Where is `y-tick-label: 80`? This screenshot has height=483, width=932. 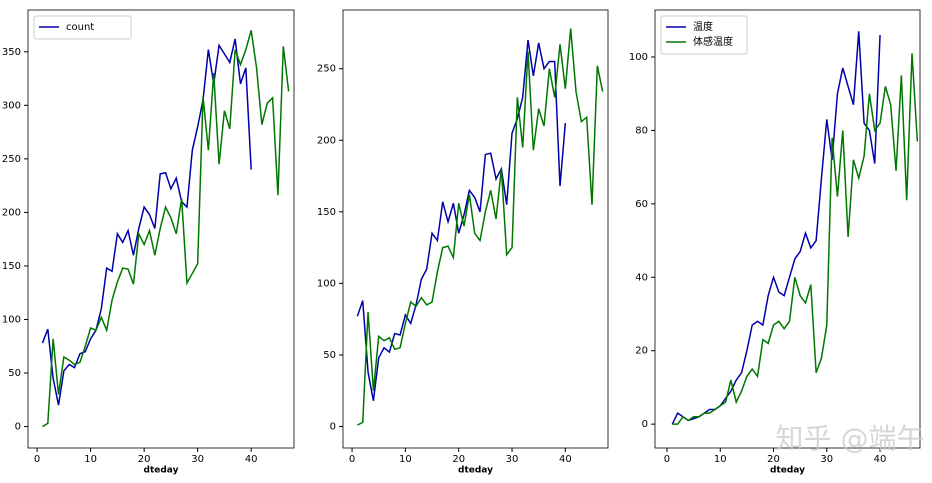 y-tick-label: 80 is located at coordinates (641, 130).